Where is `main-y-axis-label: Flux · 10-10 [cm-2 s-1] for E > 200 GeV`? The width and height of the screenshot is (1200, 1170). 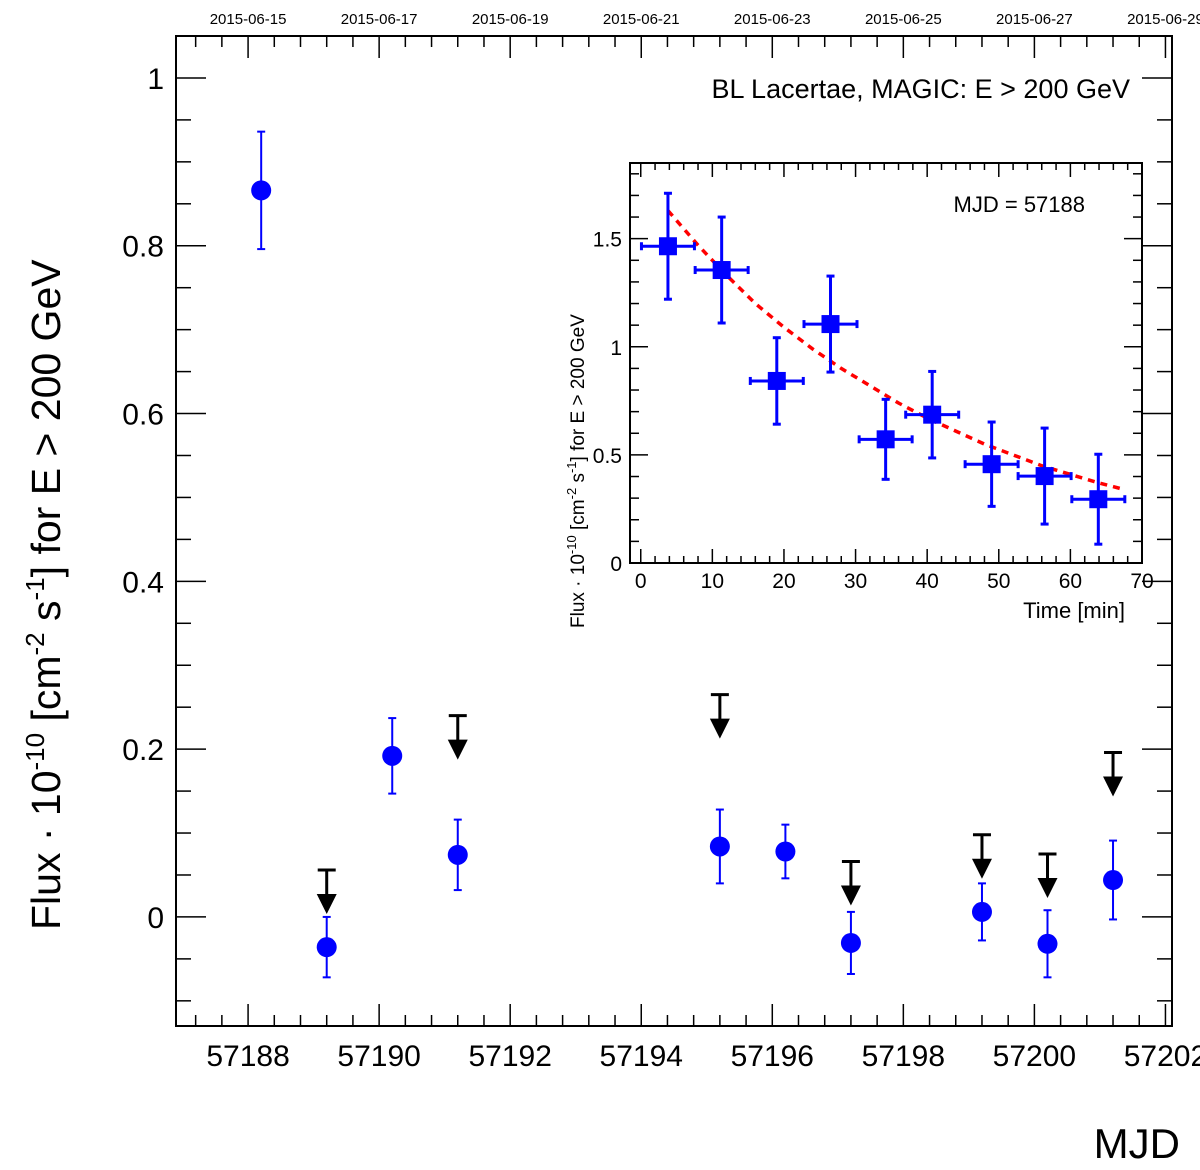 main-y-axis-label: Flux · 10-10 [cm-2 s-1] for E > 200 GeV is located at coordinates (44, 594).